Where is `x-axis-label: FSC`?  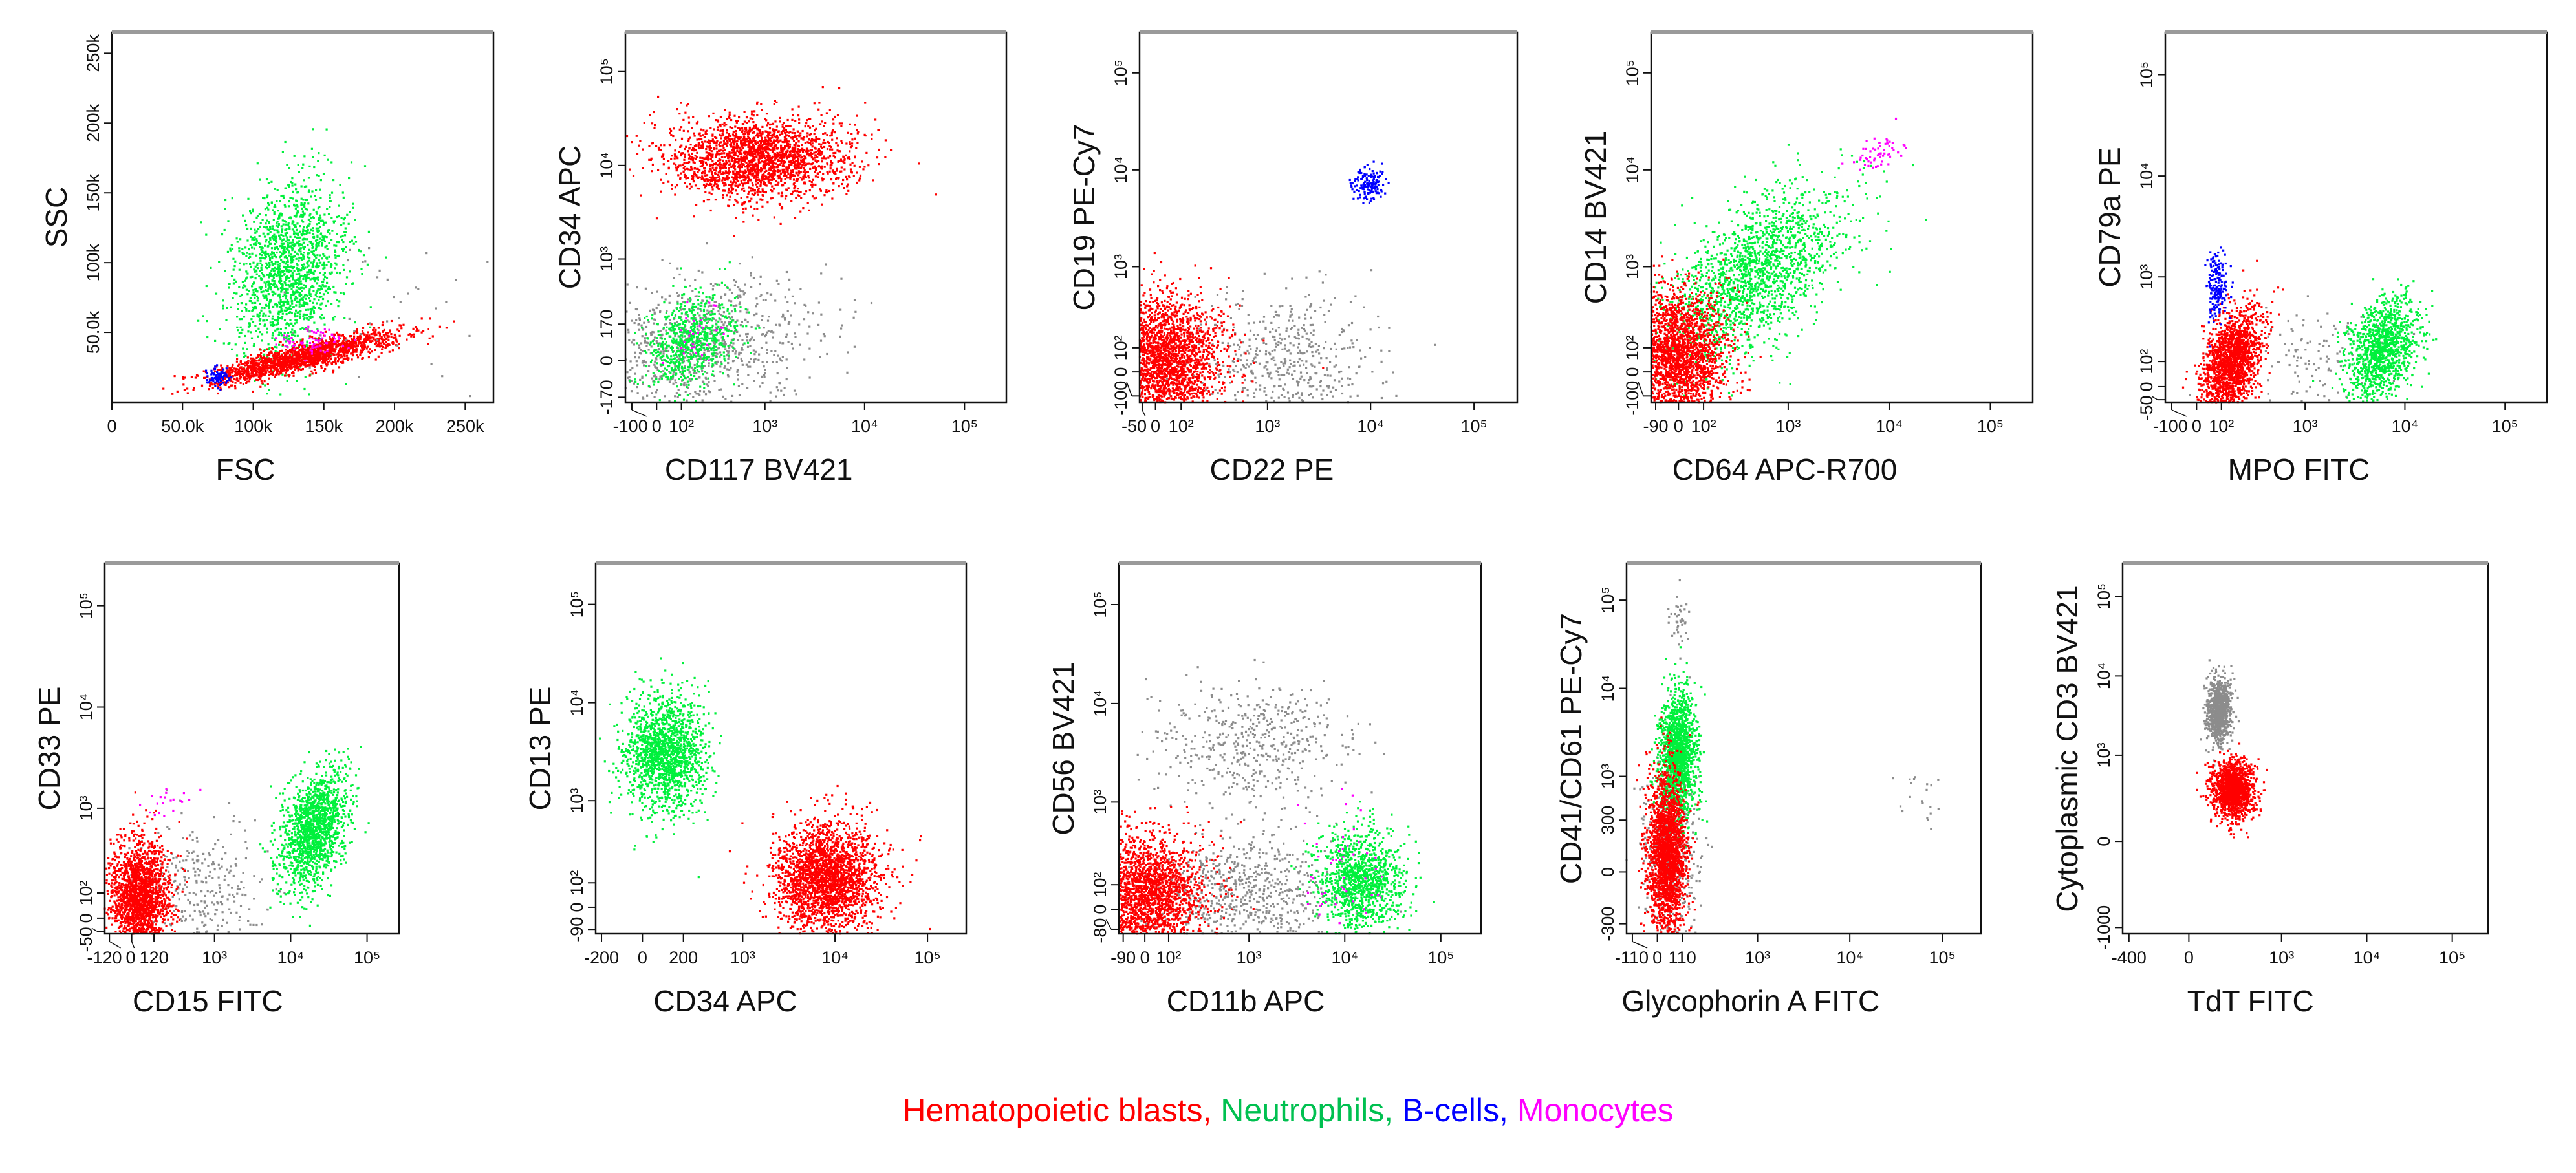 x-axis-label: FSC is located at coordinates (246, 470).